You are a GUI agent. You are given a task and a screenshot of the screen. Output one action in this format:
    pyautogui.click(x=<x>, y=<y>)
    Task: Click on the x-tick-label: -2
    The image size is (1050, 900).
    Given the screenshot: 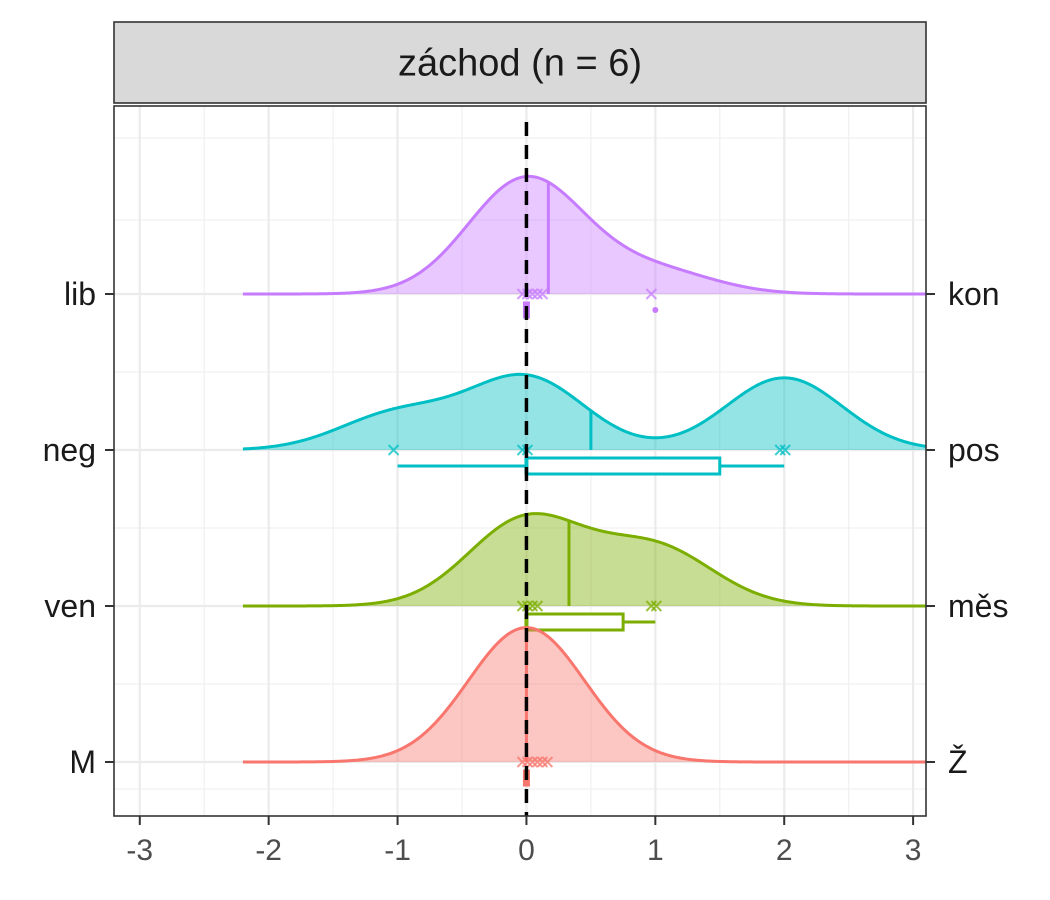 What is the action you would take?
    pyautogui.click(x=268, y=850)
    